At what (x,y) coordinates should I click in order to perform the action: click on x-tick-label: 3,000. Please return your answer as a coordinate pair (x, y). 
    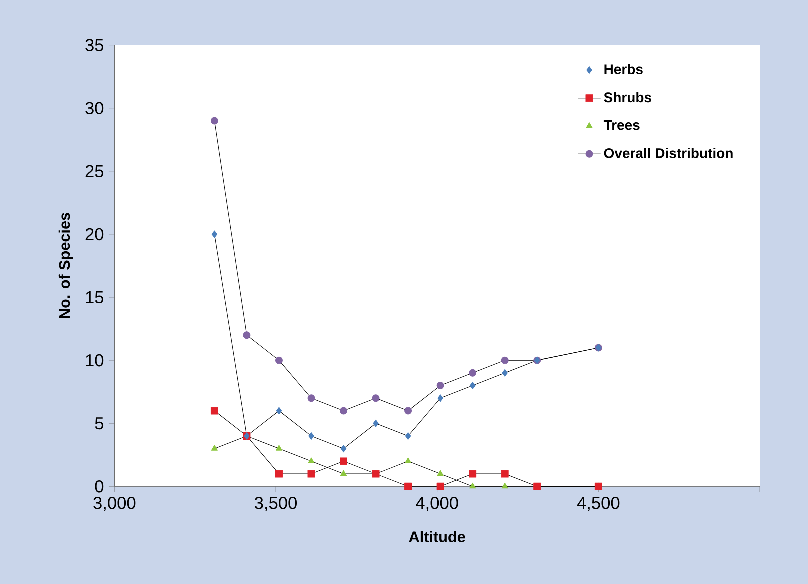
    Looking at the image, I should click on (115, 504).